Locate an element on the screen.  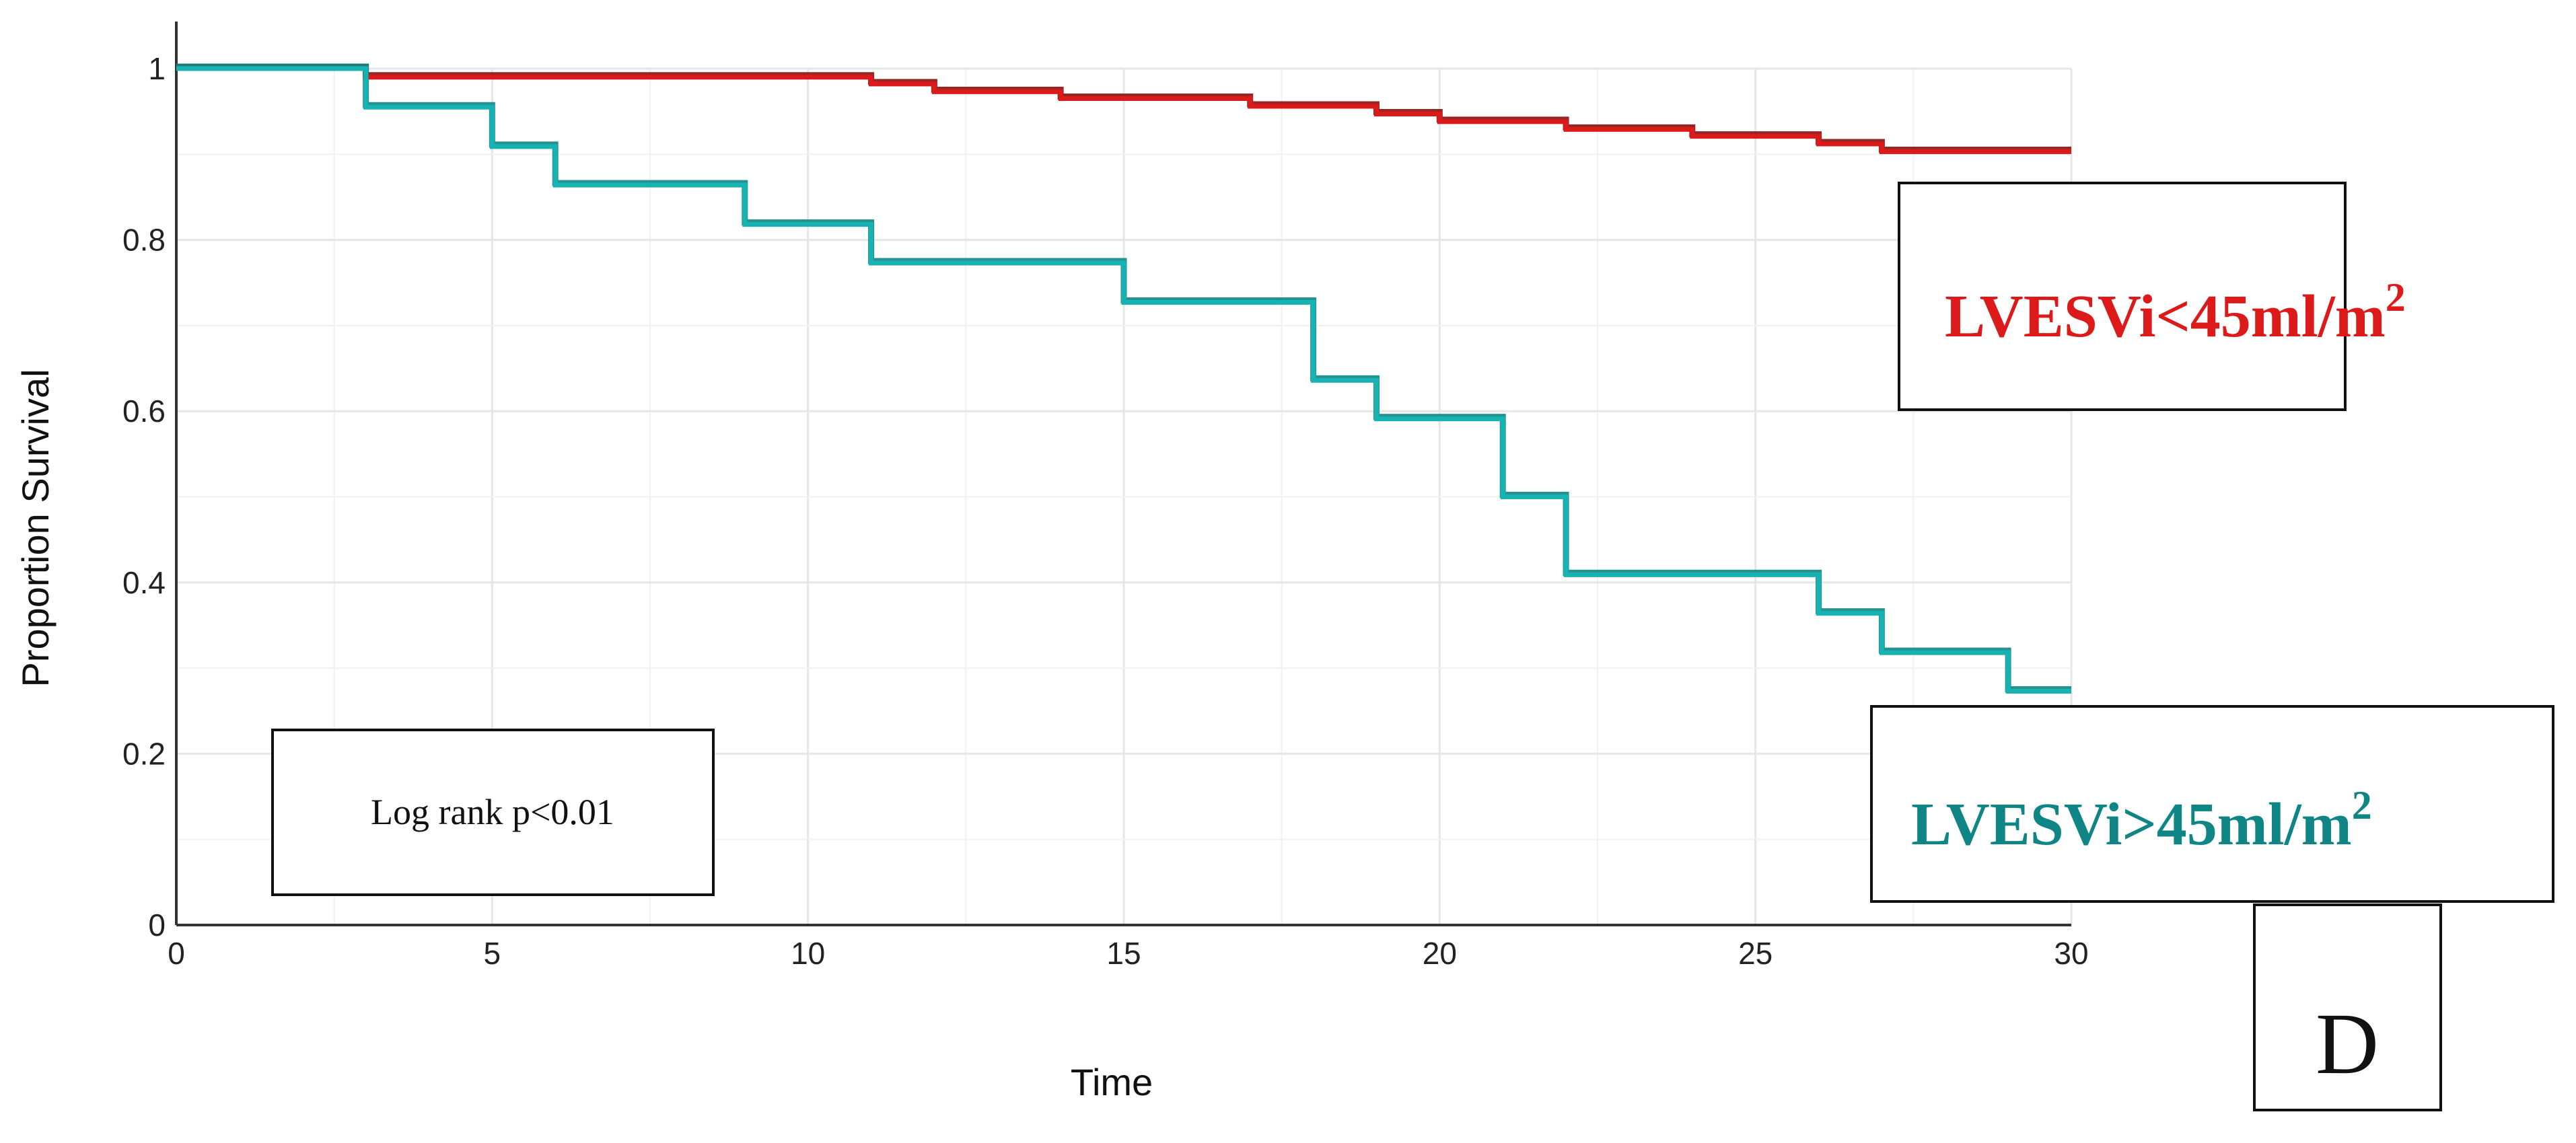
log-rank-box is located at coordinates (493, 812).